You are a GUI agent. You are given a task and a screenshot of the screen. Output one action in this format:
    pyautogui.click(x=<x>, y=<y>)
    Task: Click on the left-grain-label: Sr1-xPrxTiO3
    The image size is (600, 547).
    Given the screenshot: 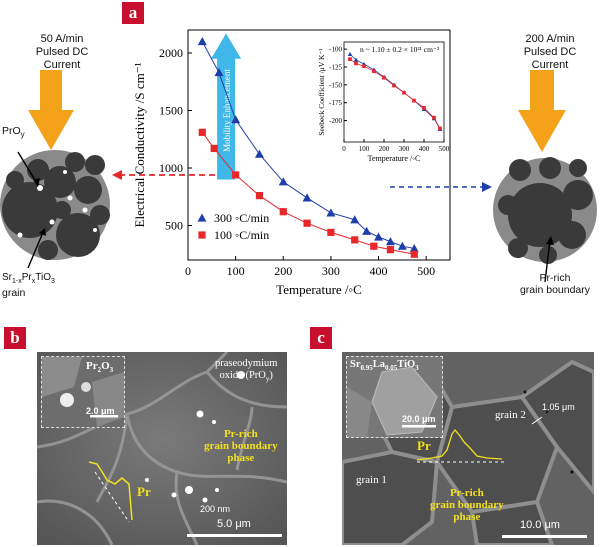 What is the action you would take?
    pyautogui.click(x=28, y=278)
    